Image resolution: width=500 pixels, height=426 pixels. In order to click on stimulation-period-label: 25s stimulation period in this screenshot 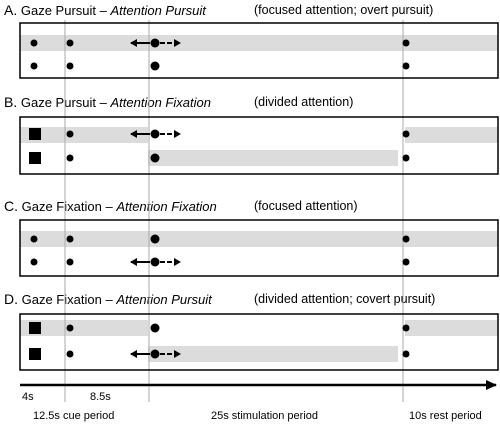, I will do `click(265, 416)`.